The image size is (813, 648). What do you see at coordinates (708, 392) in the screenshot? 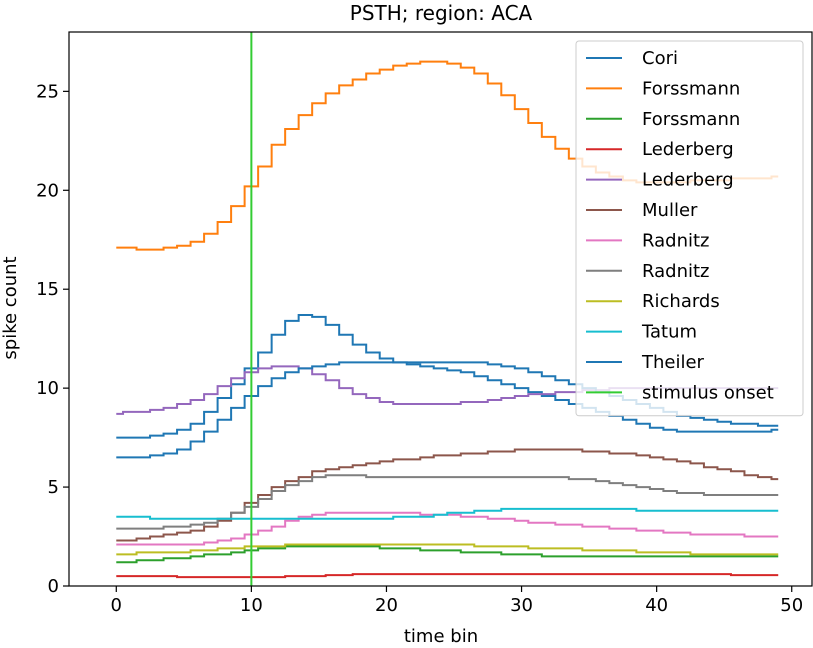
I see `legend-label: stimulus onset` at bounding box center [708, 392].